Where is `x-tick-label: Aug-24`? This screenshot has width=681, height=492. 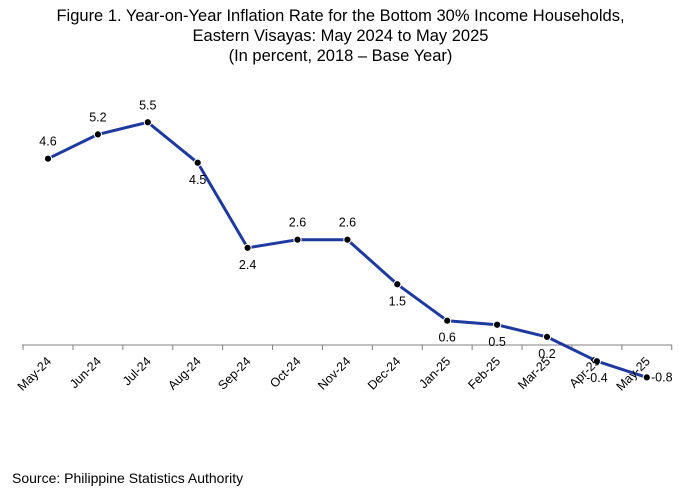
x-tick-label: Aug-24 is located at coordinates (184, 373).